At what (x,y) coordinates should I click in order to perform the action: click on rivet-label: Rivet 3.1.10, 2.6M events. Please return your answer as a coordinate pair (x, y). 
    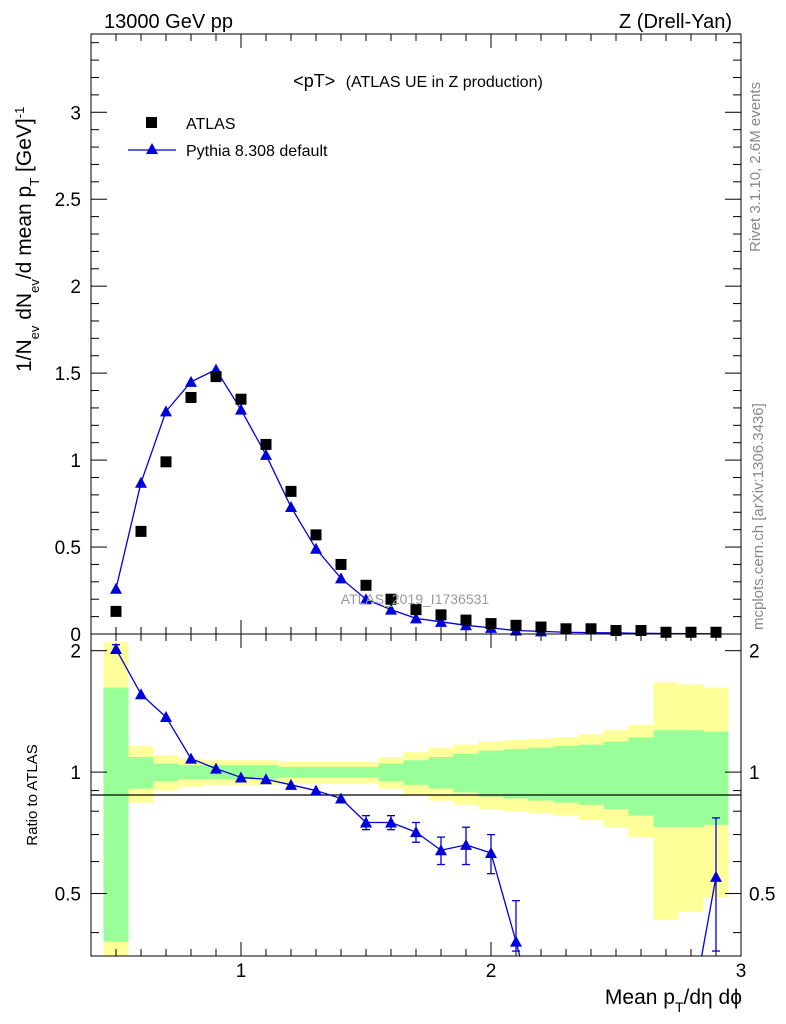
    Looking at the image, I should click on (755, 167).